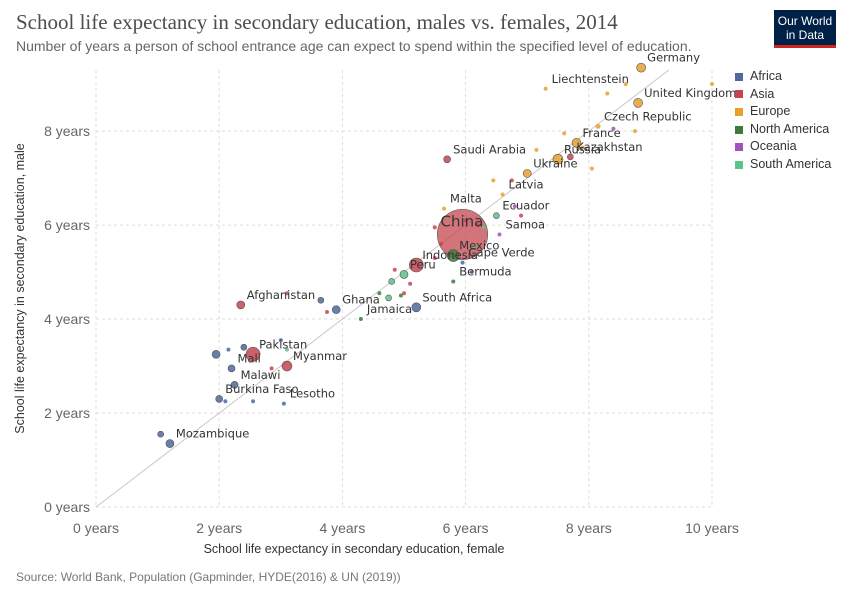 The image size is (850, 600). What do you see at coordinates (453, 281) in the screenshot?
I see `data-point-bermuda` at bounding box center [453, 281].